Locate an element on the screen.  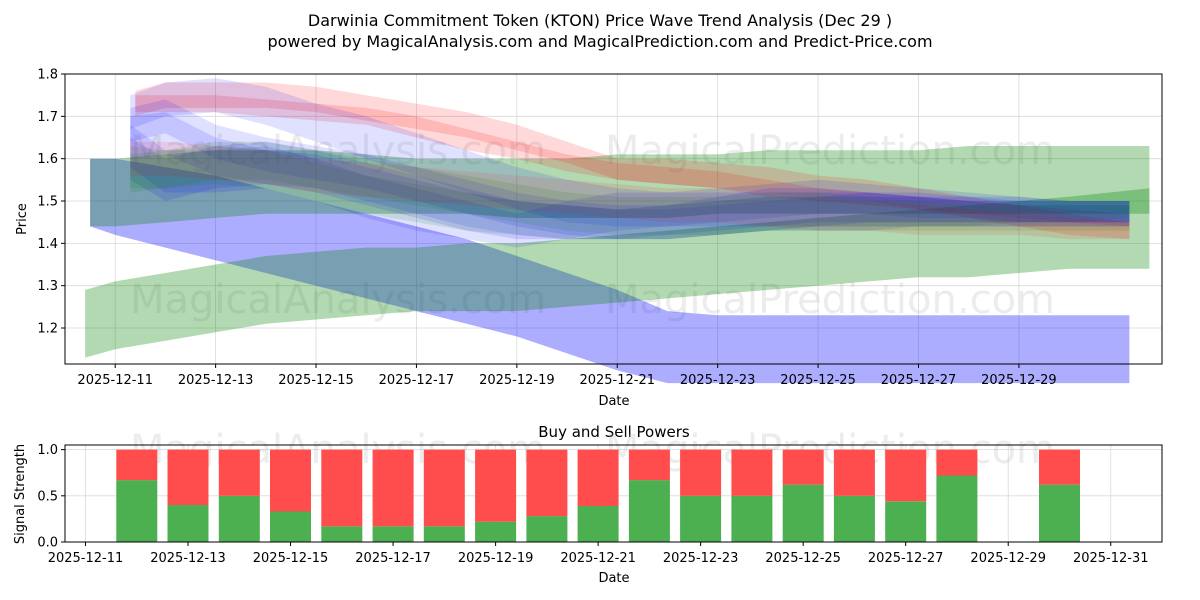
buy-sell-x-tick-label: 2025-12-21 is located at coordinates (598, 558).